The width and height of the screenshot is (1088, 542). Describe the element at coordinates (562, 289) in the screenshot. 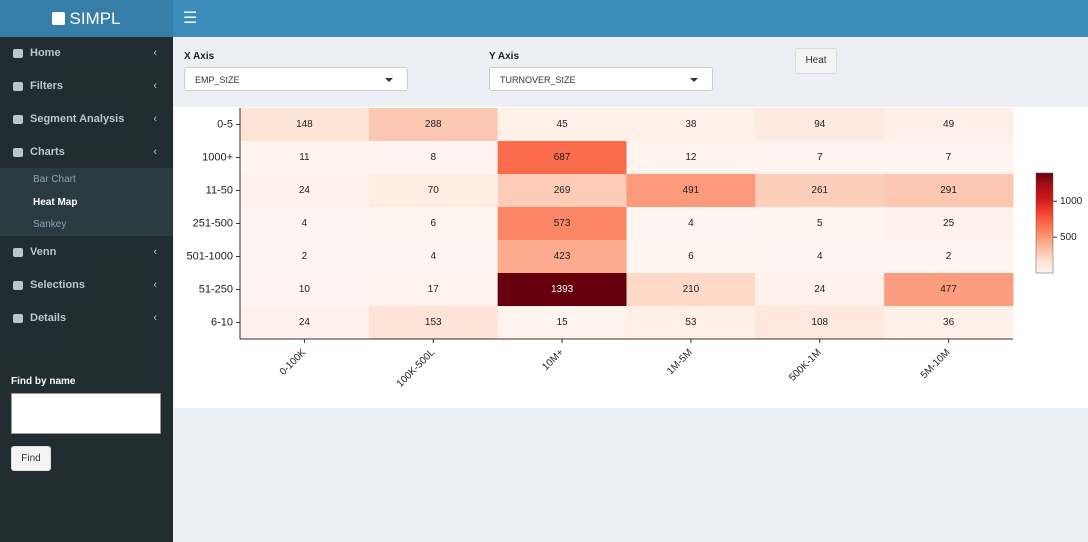

I see `cell-label: 1393` at that location.